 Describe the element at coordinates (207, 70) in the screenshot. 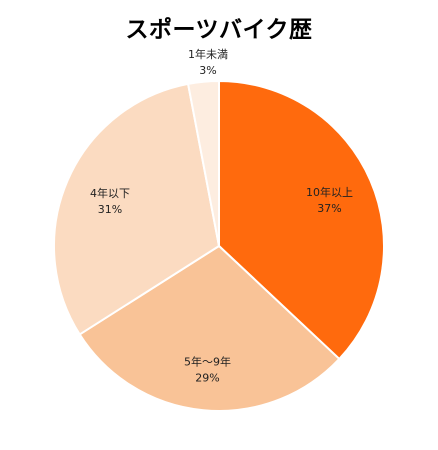

I see `pie-label-percent-3: 3%` at that location.